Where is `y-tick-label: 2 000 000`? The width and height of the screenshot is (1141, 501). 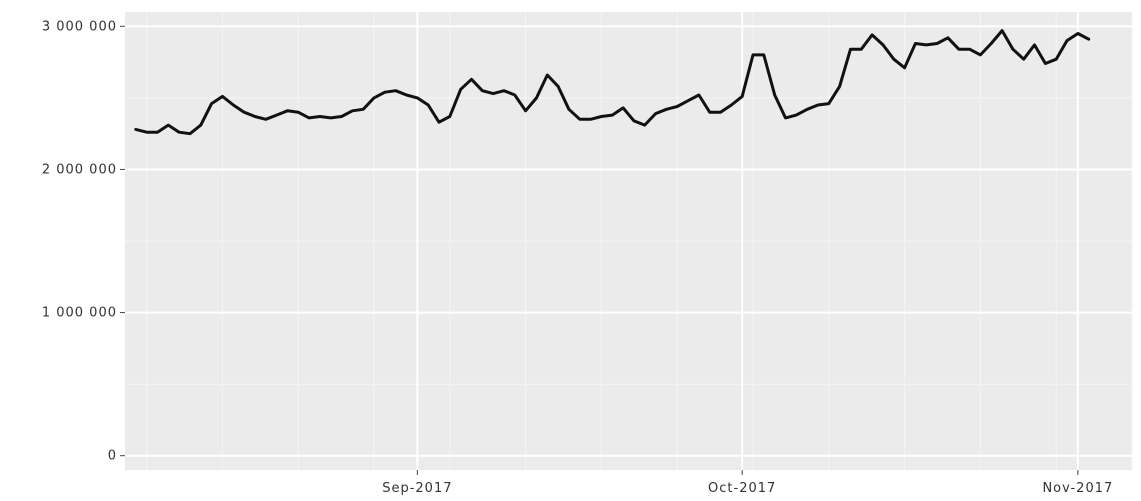 y-tick-label: 2 000 000 is located at coordinates (79, 169).